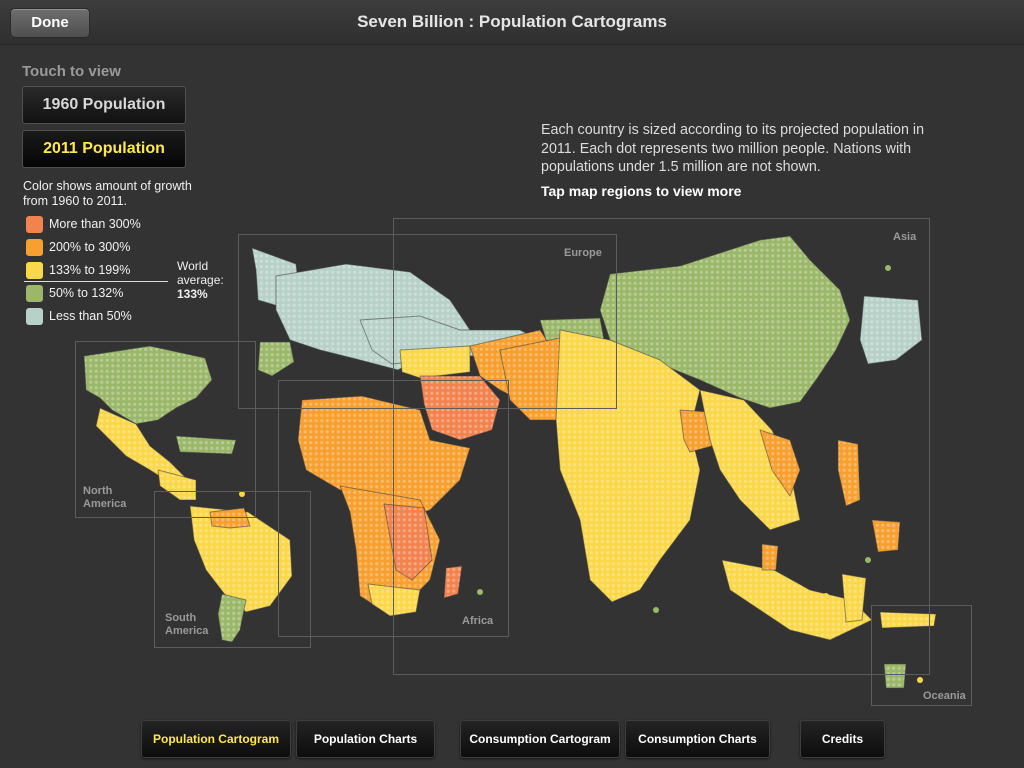 Image resolution: width=1024 pixels, height=768 pixels. Describe the element at coordinates (86, 293) in the screenshot. I see `legend-label: 50% to 132%` at that location.